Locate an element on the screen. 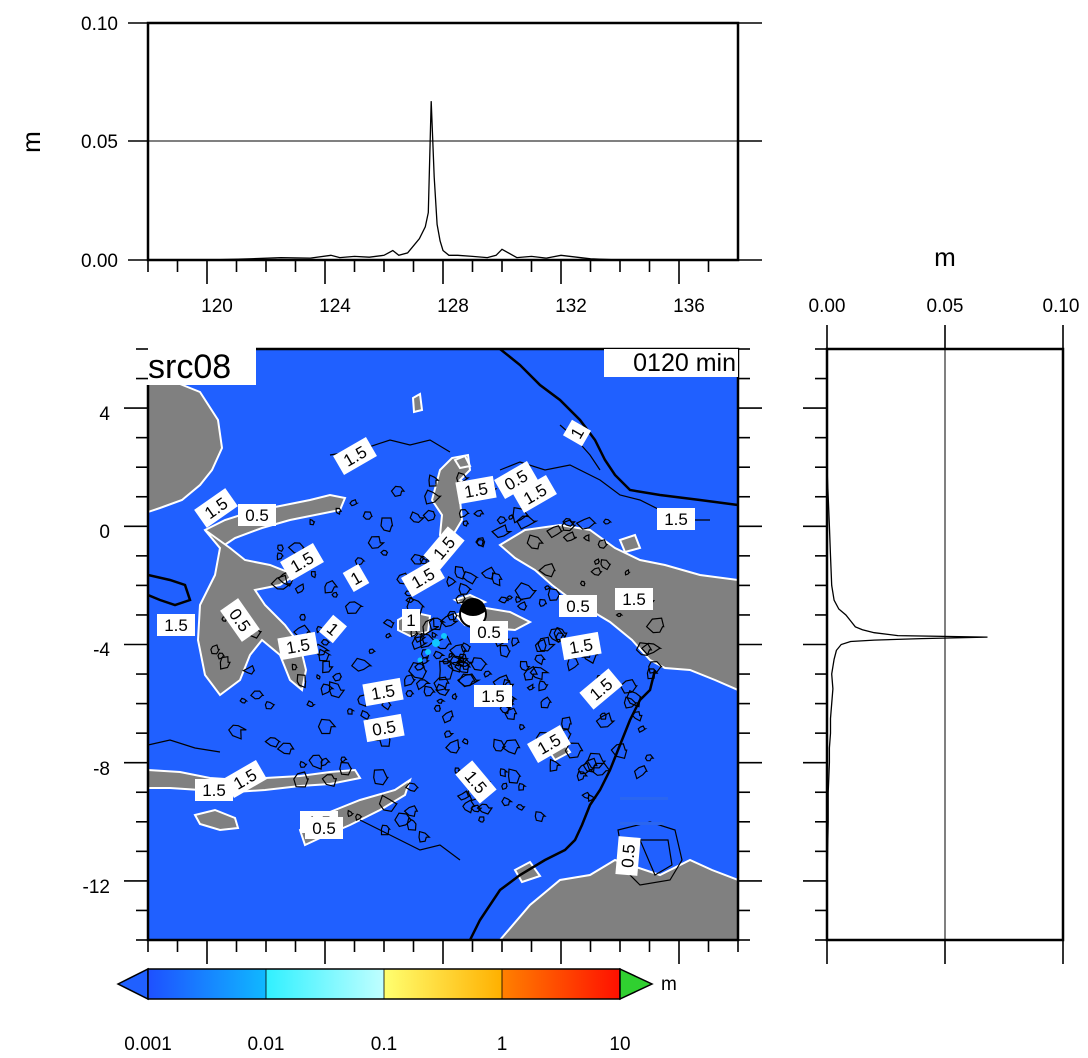 The width and height of the screenshot is (1088, 1058). colorbar: m 0.001 0.01 0.1 1 10 is located at coordinates (396, 1011).